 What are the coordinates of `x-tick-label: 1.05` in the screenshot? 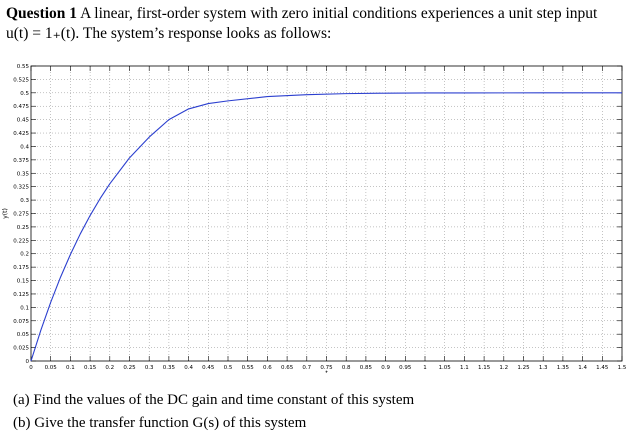 It's located at (445, 368).